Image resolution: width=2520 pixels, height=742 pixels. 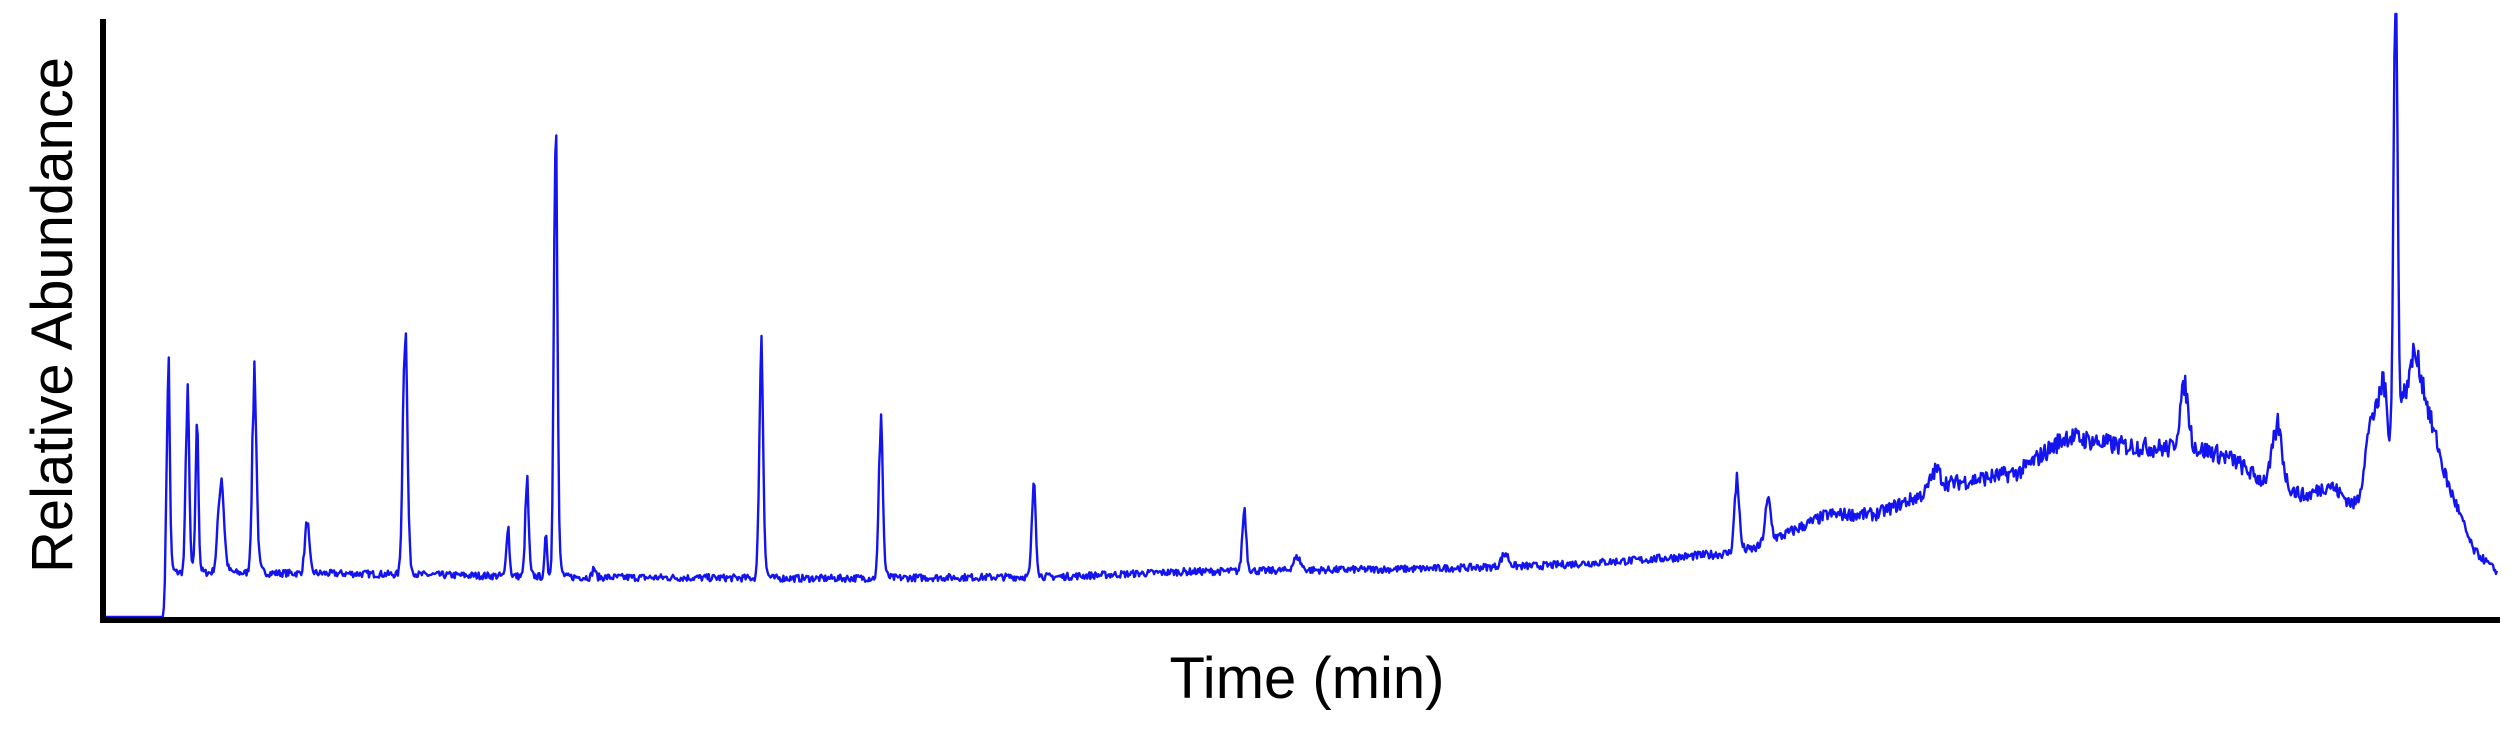 What do you see at coordinates (1307, 678) in the screenshot?
I see `x-axis-title: Time (min)` at bounding box center [1307, 678].